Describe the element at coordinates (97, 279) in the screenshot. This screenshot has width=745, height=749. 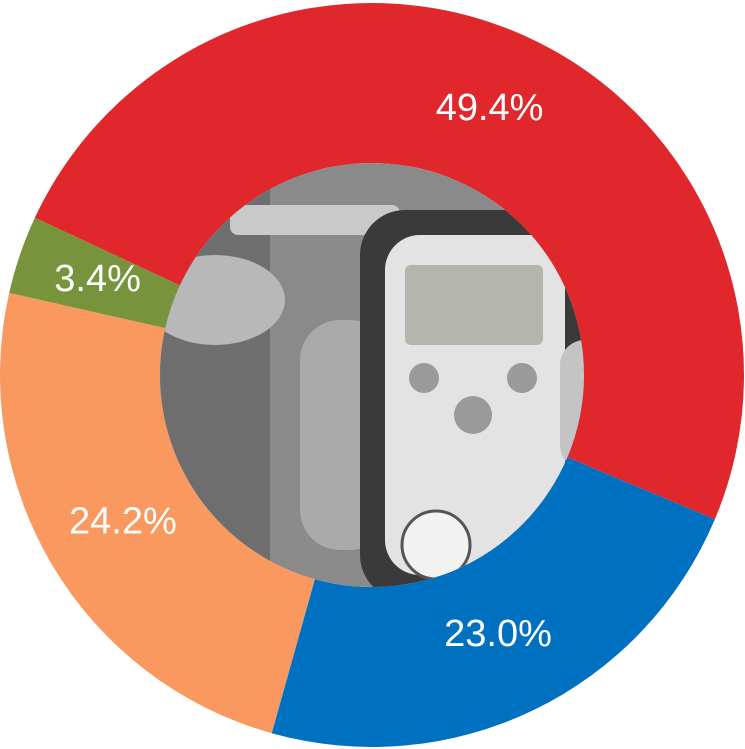
I see `data-label: 3.4%` at that location.